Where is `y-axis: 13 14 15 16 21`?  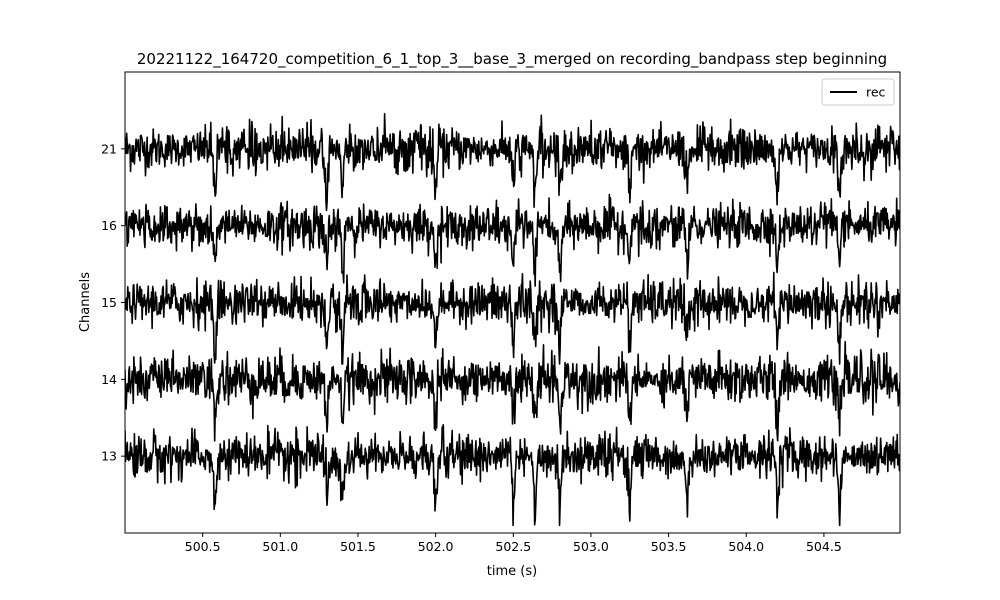 y-axis: 13 14 15 16 21 is located at coordinates (113, 302).